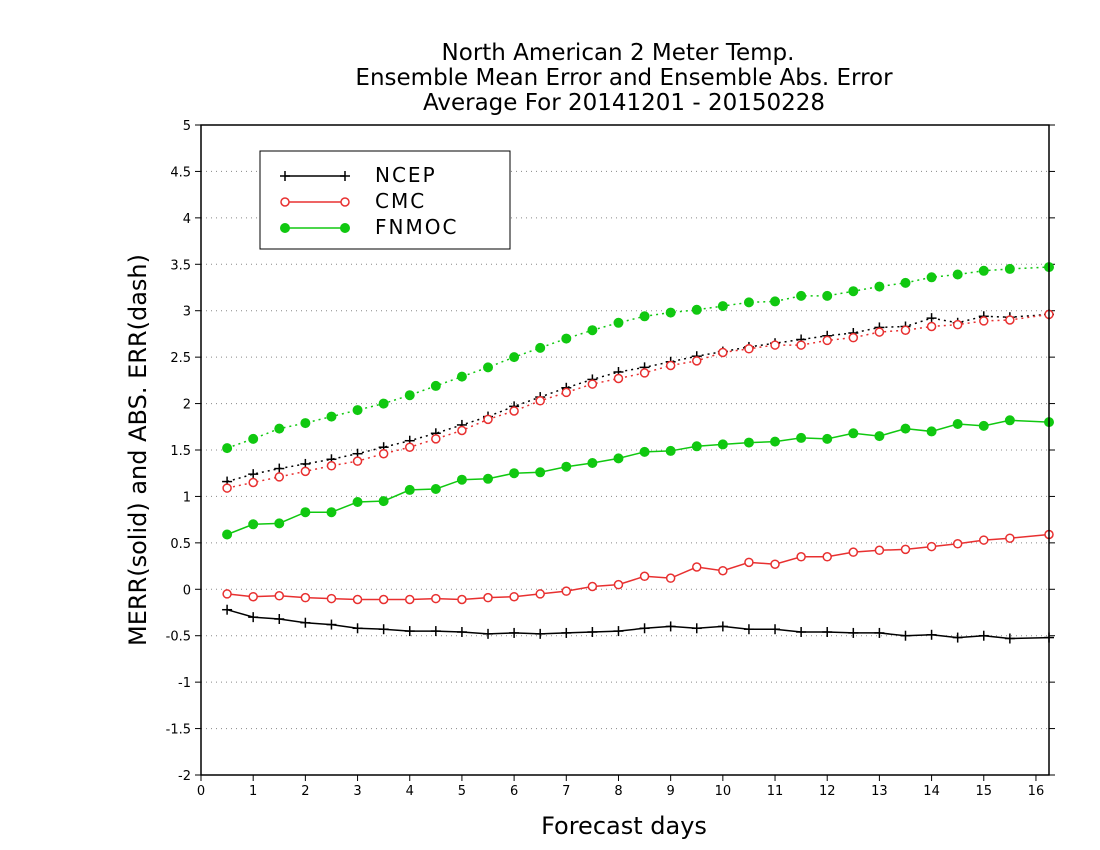 The height and width of the screenshot is (850, 1100). What do you see at coordinates (178, 730) in the screenshot?
I see `y-tick-label: -1.5` at bounding box center [178, 730].